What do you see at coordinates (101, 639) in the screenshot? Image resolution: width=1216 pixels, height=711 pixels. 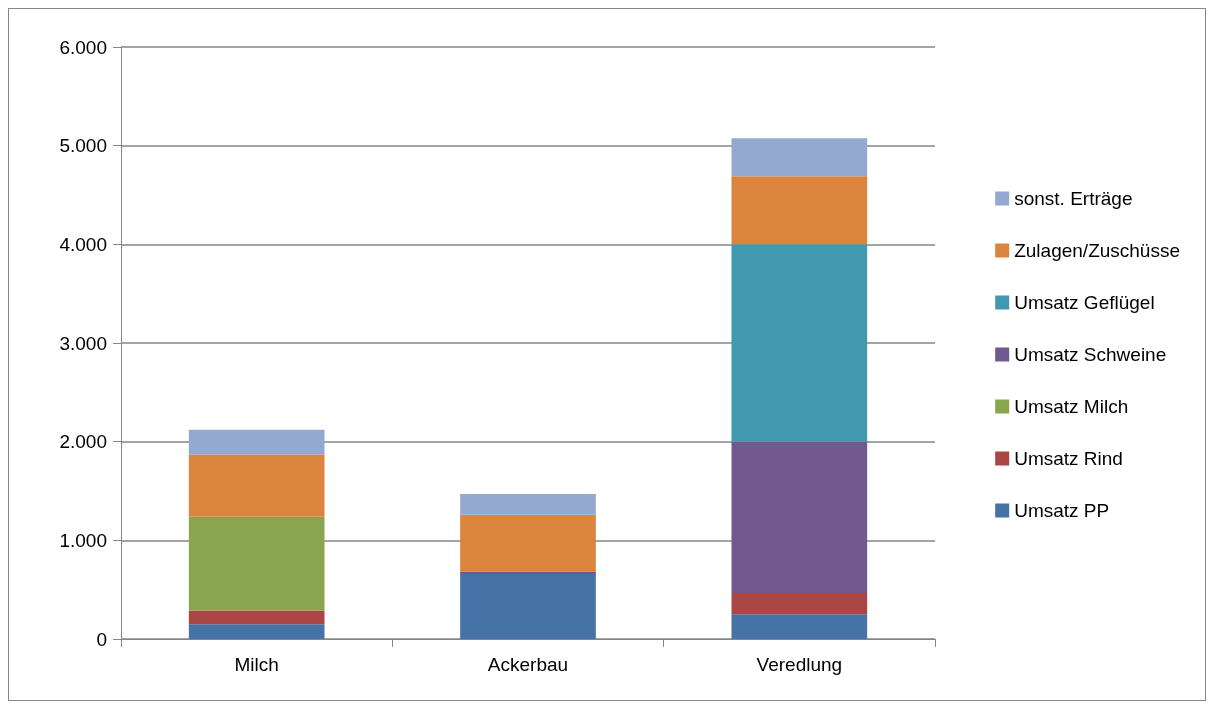 I see `y-tick-label: 0` at bounding box center [101, 639].